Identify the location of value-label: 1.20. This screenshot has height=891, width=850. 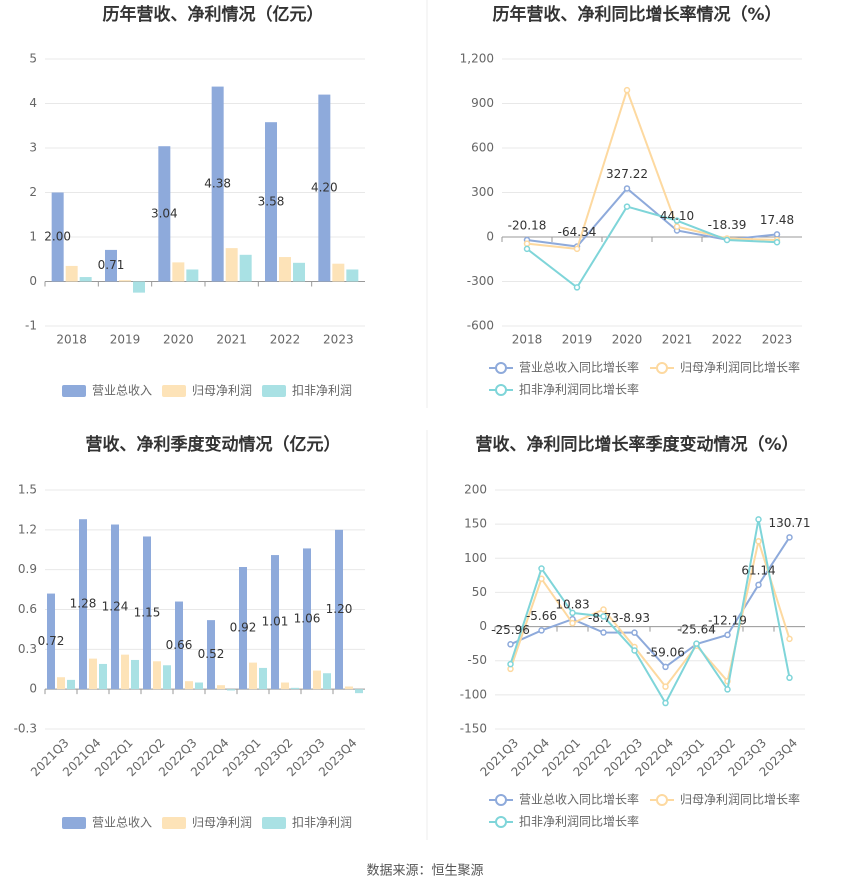
(339, 609).